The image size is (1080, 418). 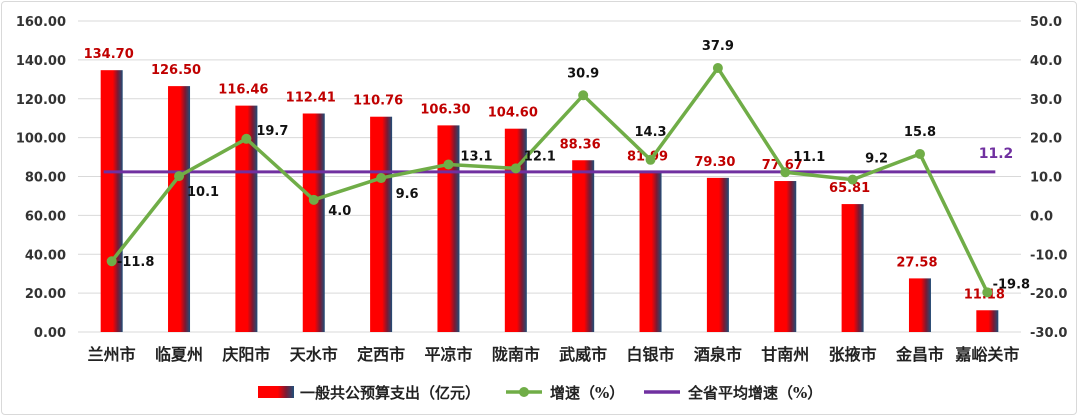 I want to click on bar-value-label: 27.58, so click(x=916, y=262).